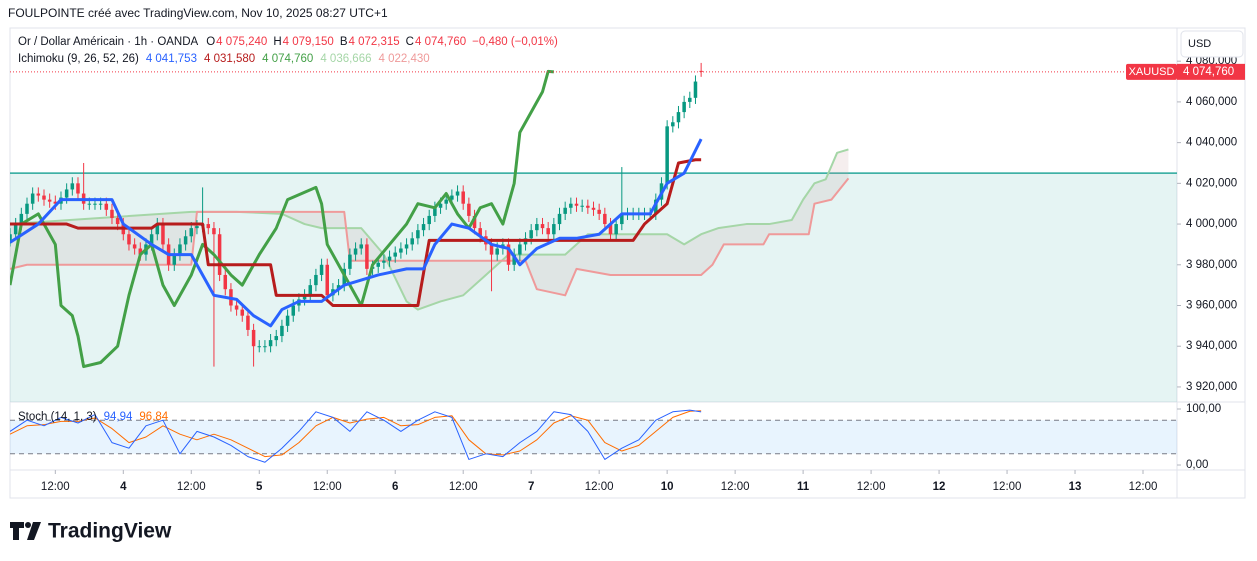 This screenshot has width=1257, height=561. What do you see at coordinates (1211, 102) in the screenshot?
I see `y-tick-label: 4 060,000` at bounding box center [1211, 102].